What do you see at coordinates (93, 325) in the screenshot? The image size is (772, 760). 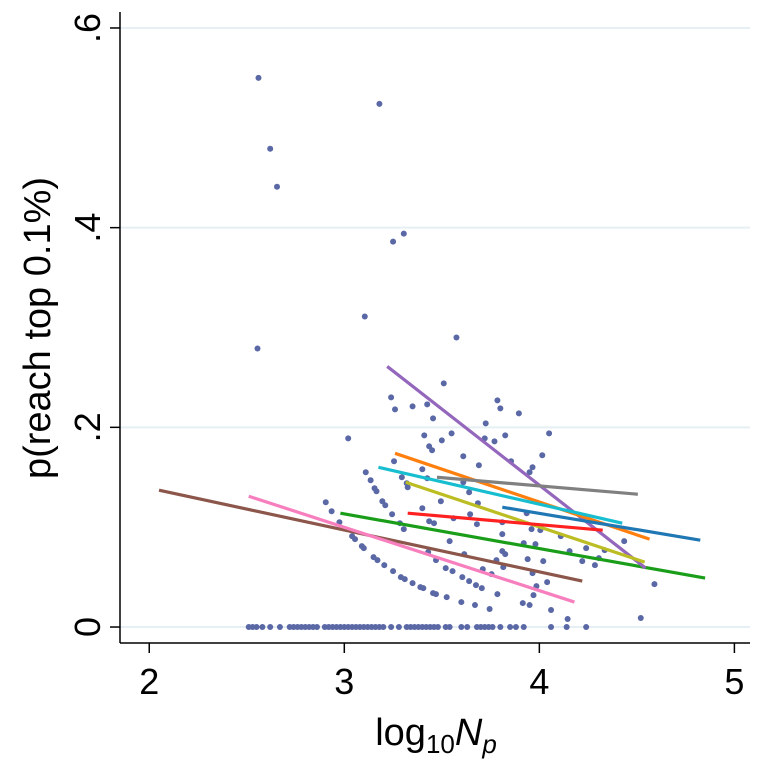 I see `y-axis-ticks: 0 .2 .4 .6` at bounding box center [93, 325].